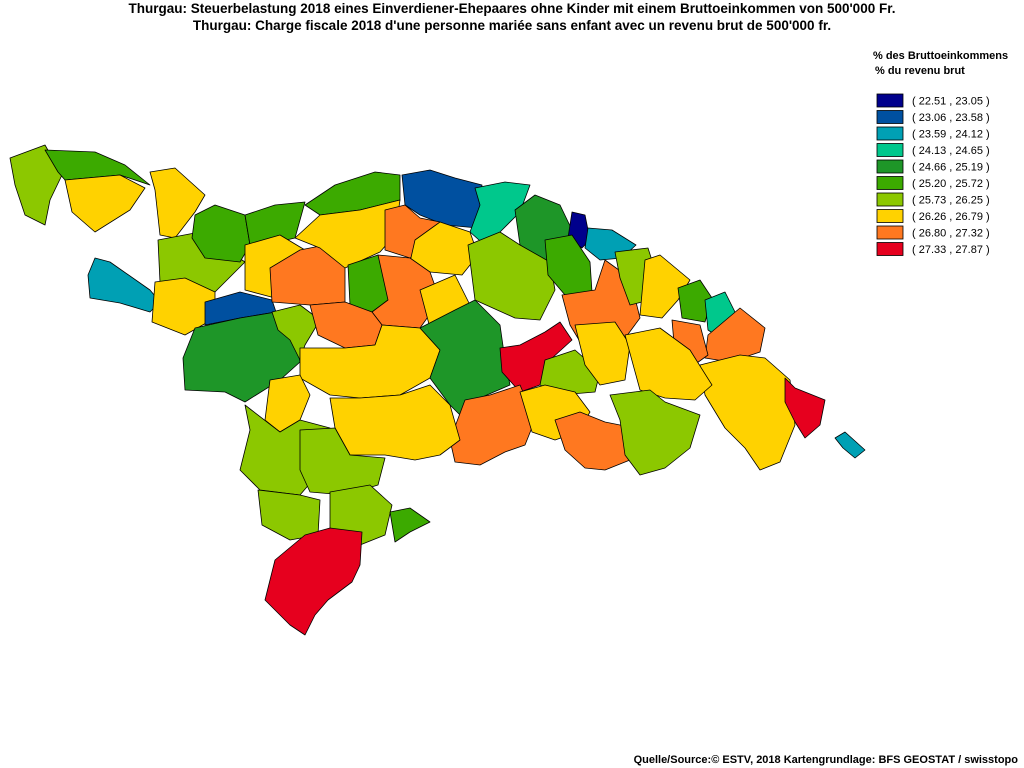  Describe the element at coordinates (940, 56) in the screenshot. I see `legend-title-de: % des Bruttoeinkommens` at that location.